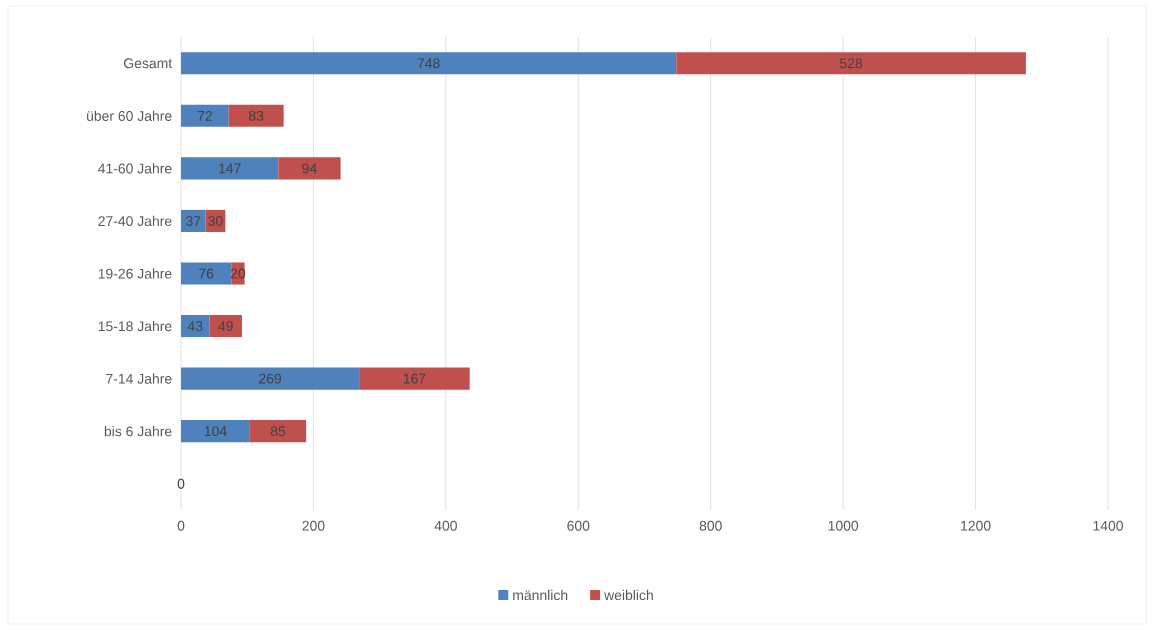 This screenshot has width=1152, height=630. What do you see at coordinates (313, 525) in the screenshot?
I see `x-tick-label: 200` at bounding box center [313, 525].